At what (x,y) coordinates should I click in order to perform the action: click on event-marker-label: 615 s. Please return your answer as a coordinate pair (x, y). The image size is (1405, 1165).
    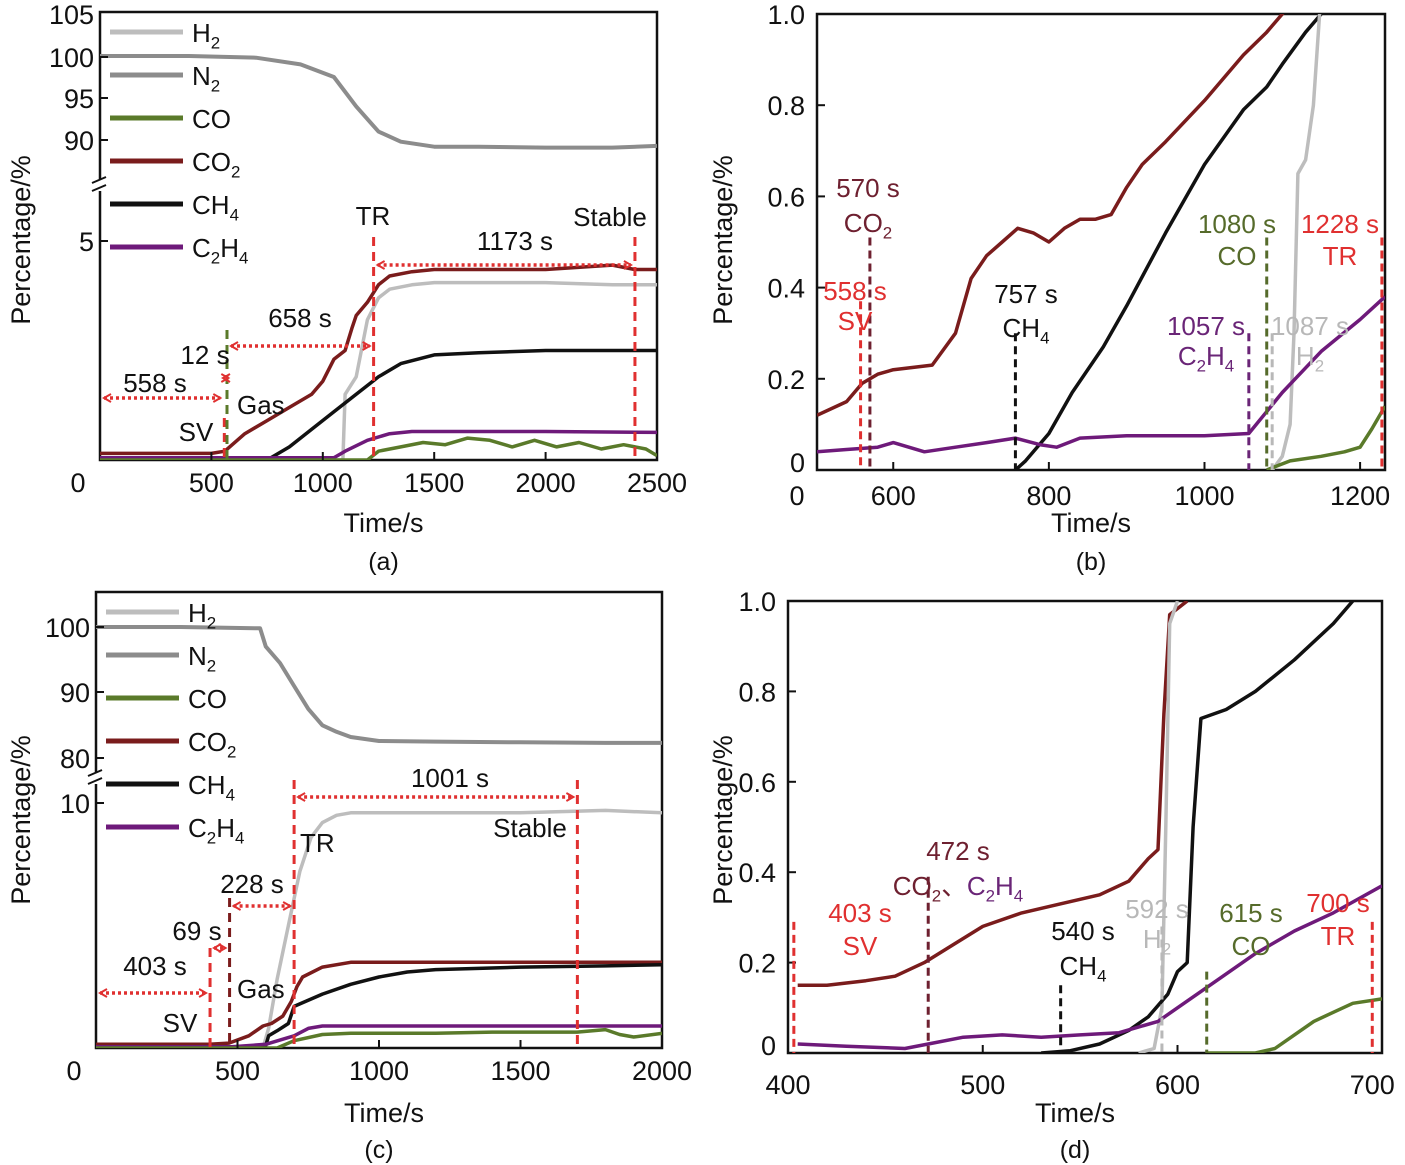
    Looking at the image, I should click on (1251, 913).